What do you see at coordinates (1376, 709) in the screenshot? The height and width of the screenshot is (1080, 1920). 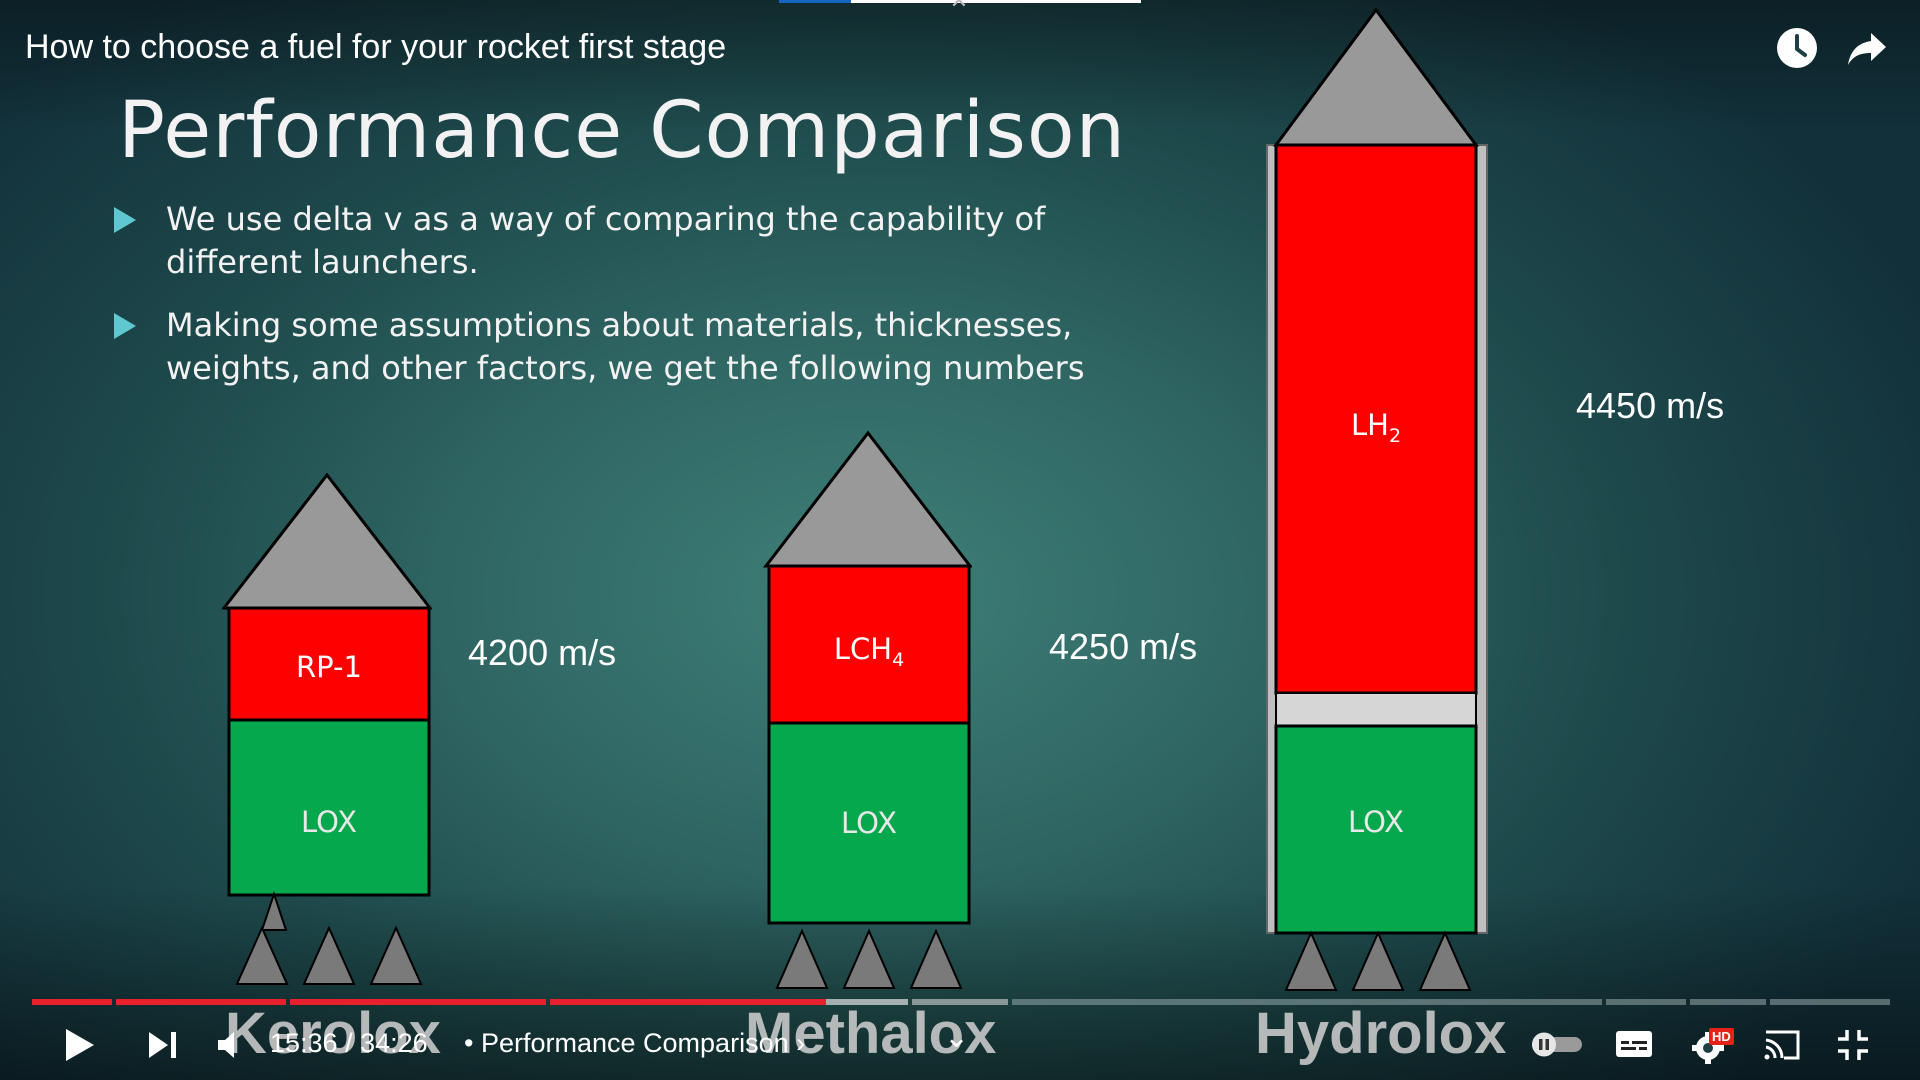 I see `intertank` at bounding box center [1376, 709].